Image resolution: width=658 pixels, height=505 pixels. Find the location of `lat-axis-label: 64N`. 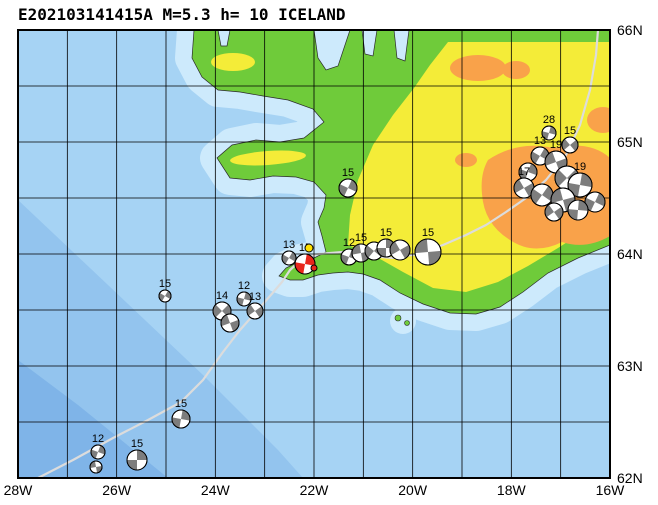

lat-axis-label: 64N is located at coordinates (630, 254).